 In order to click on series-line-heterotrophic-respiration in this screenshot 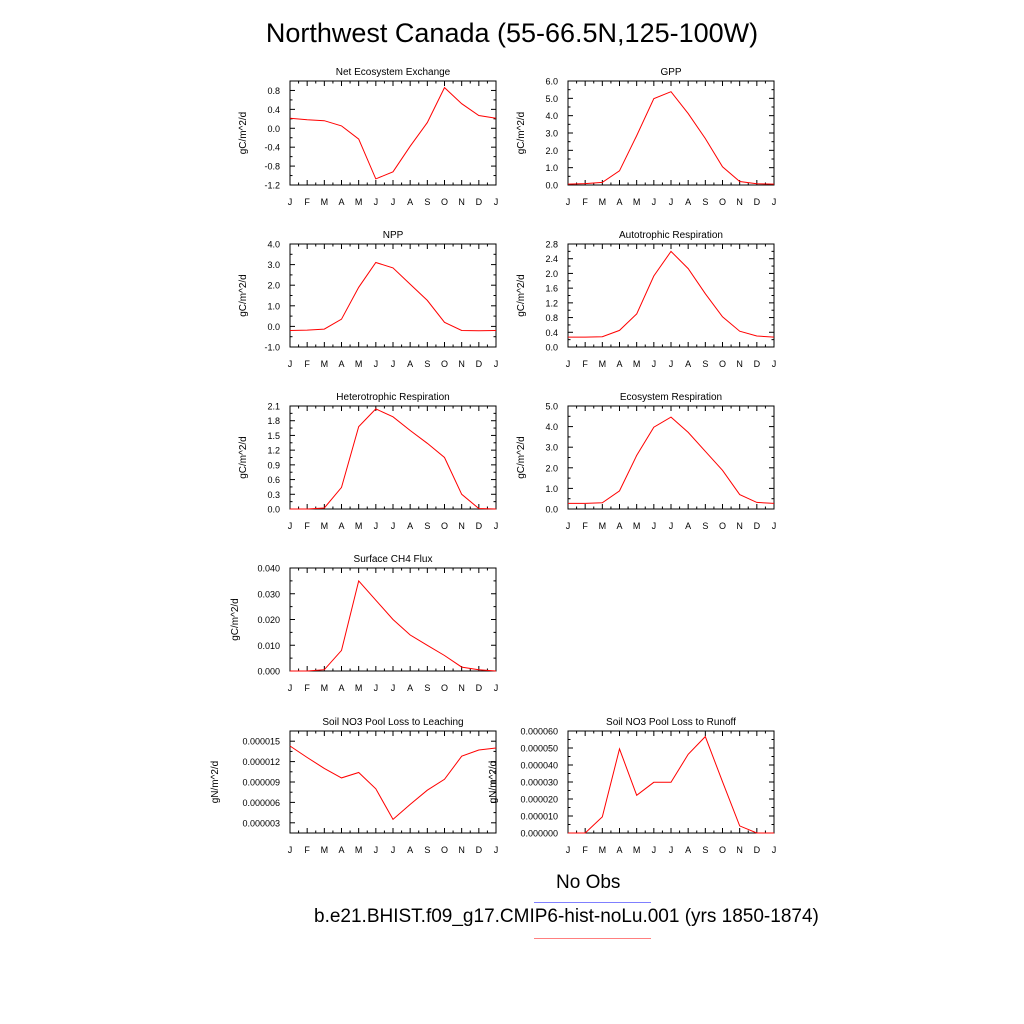, I will do `click(393, 459)`.